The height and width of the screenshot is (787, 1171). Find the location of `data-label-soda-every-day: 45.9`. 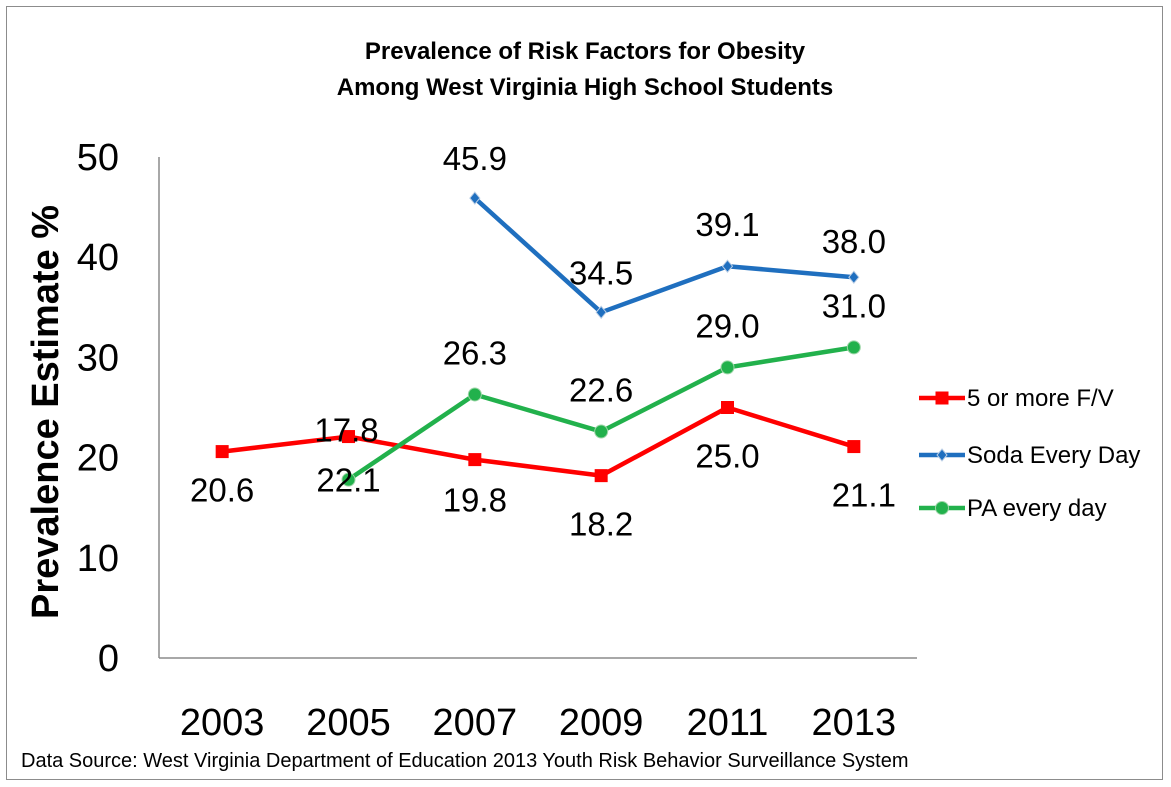

data-label-soda-every-day: 45.9 is located at coordinates (475, 158).